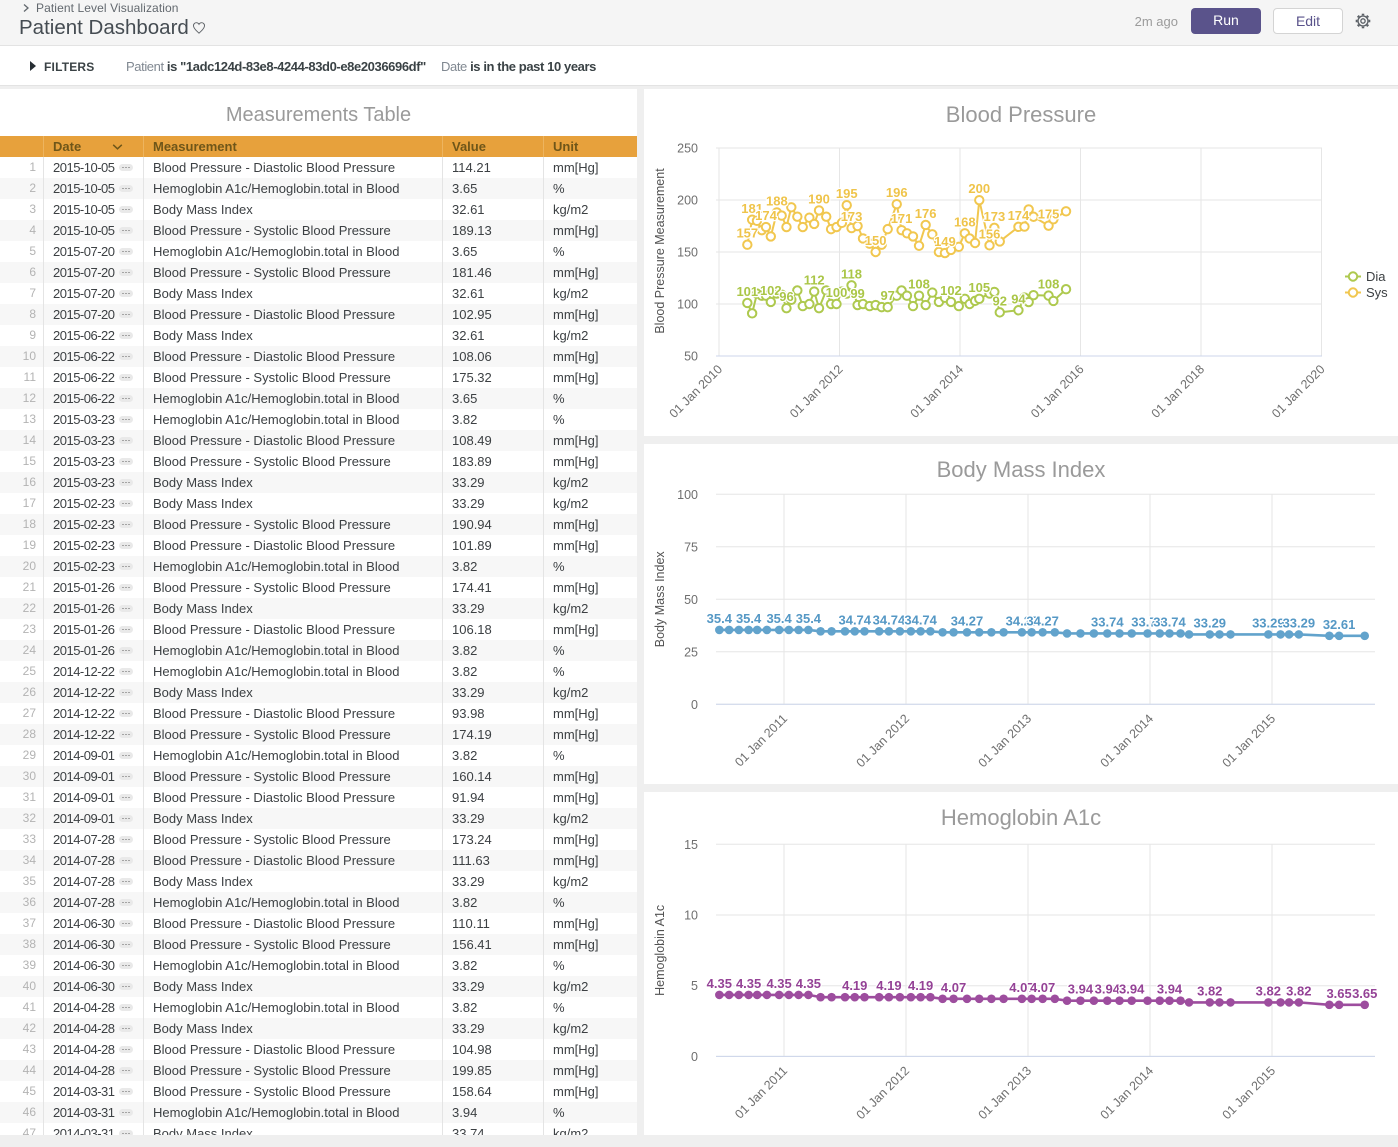 The image size is (1398, 1147). I want to click on svg-text: 112, so click(814, 280).